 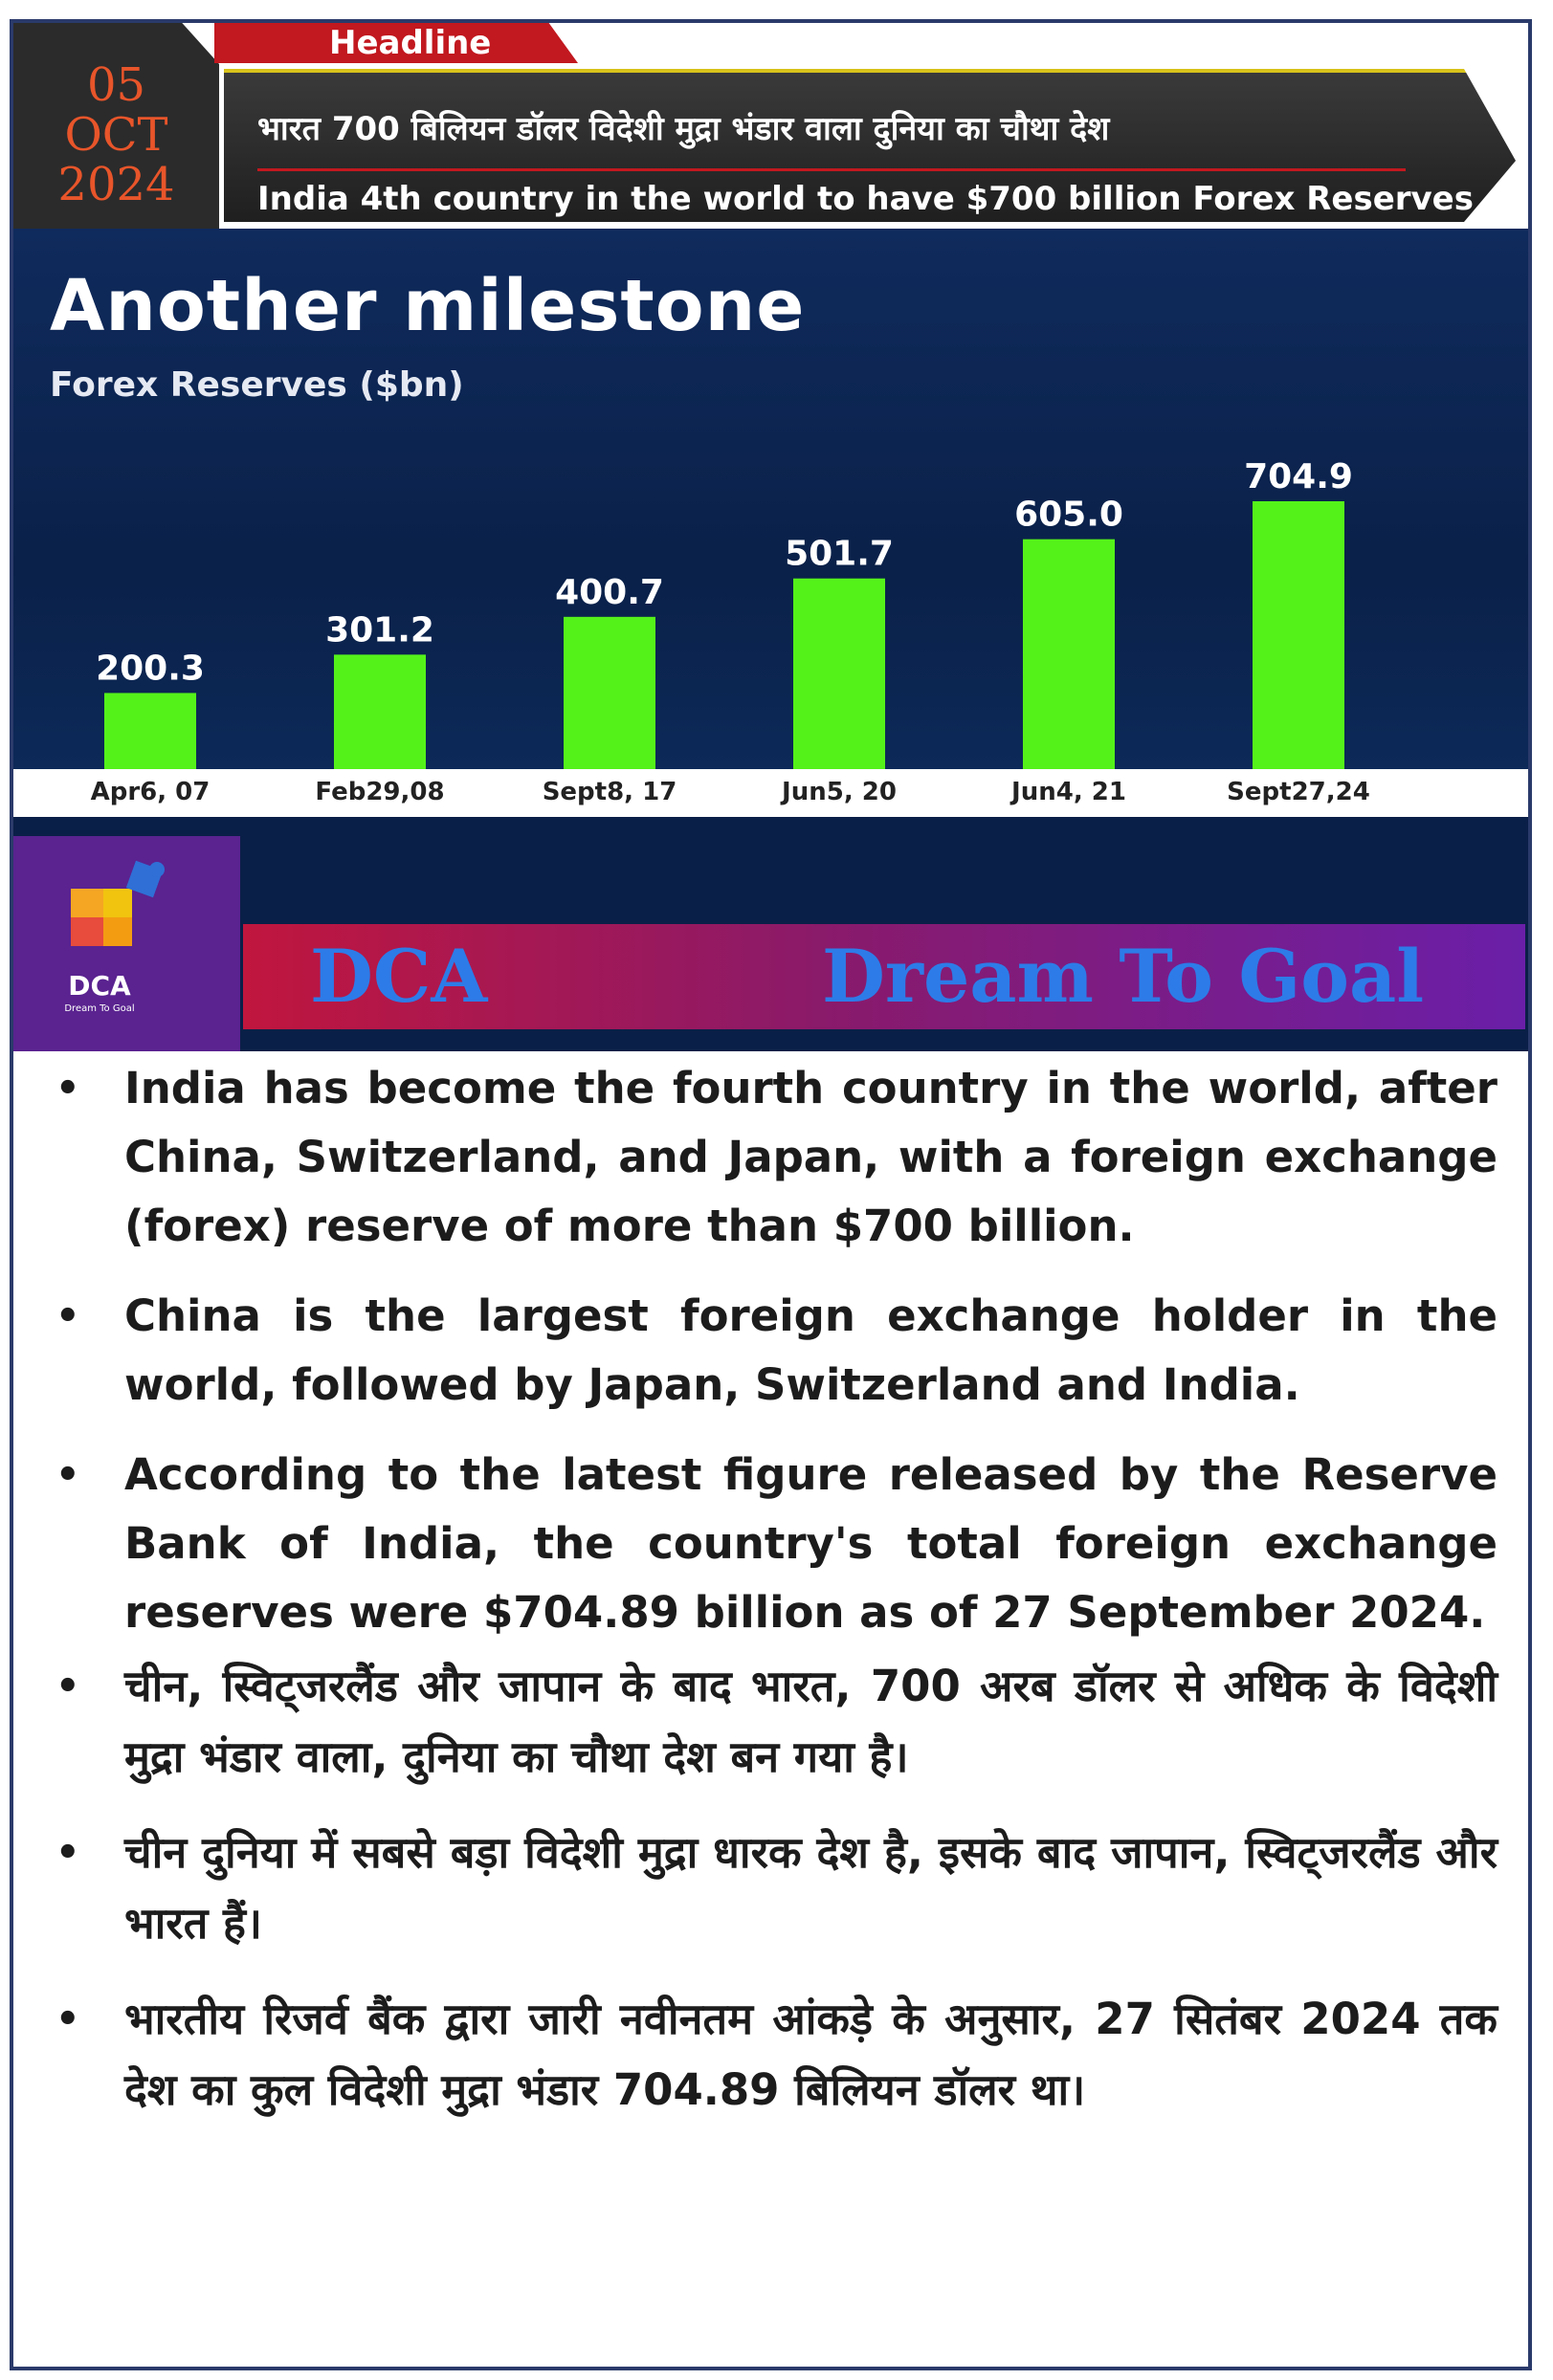 What do you see at coordinates (831, 170) in the screenshot?
I see `headline-divider` at bounding box center [831, 170].